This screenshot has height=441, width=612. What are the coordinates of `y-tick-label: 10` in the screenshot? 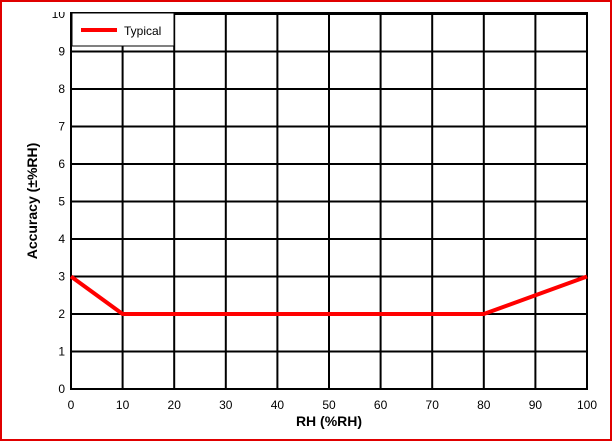 It's located at (59, 14).